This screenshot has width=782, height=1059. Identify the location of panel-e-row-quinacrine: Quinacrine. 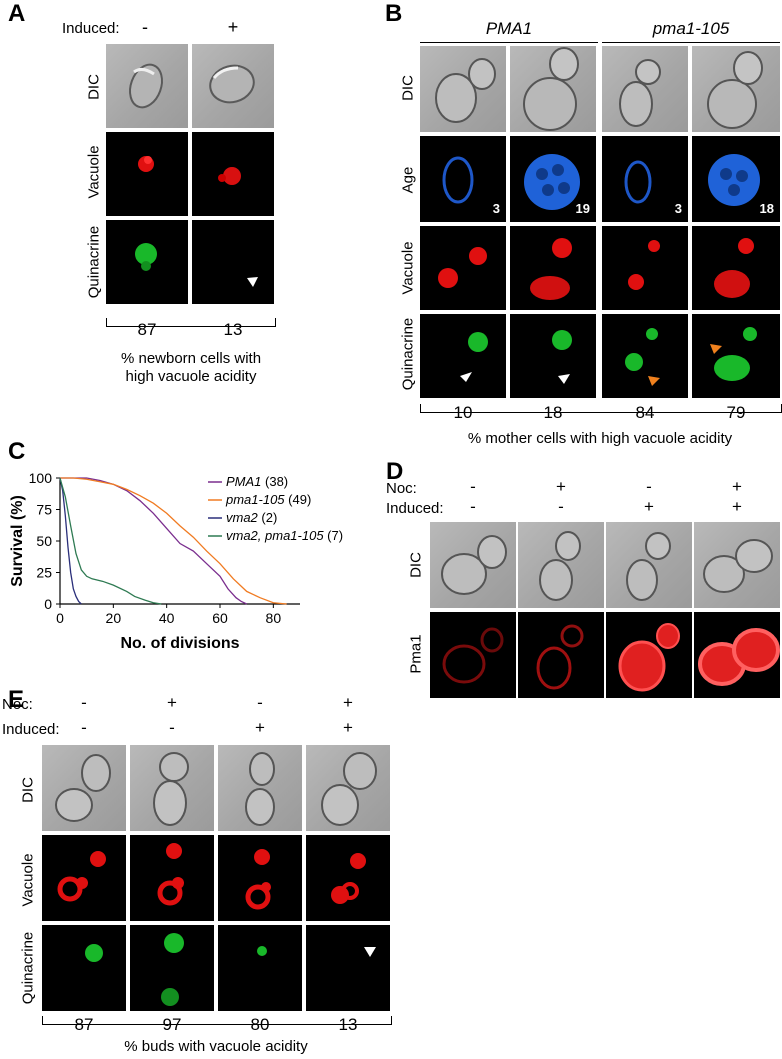
(28, 968).